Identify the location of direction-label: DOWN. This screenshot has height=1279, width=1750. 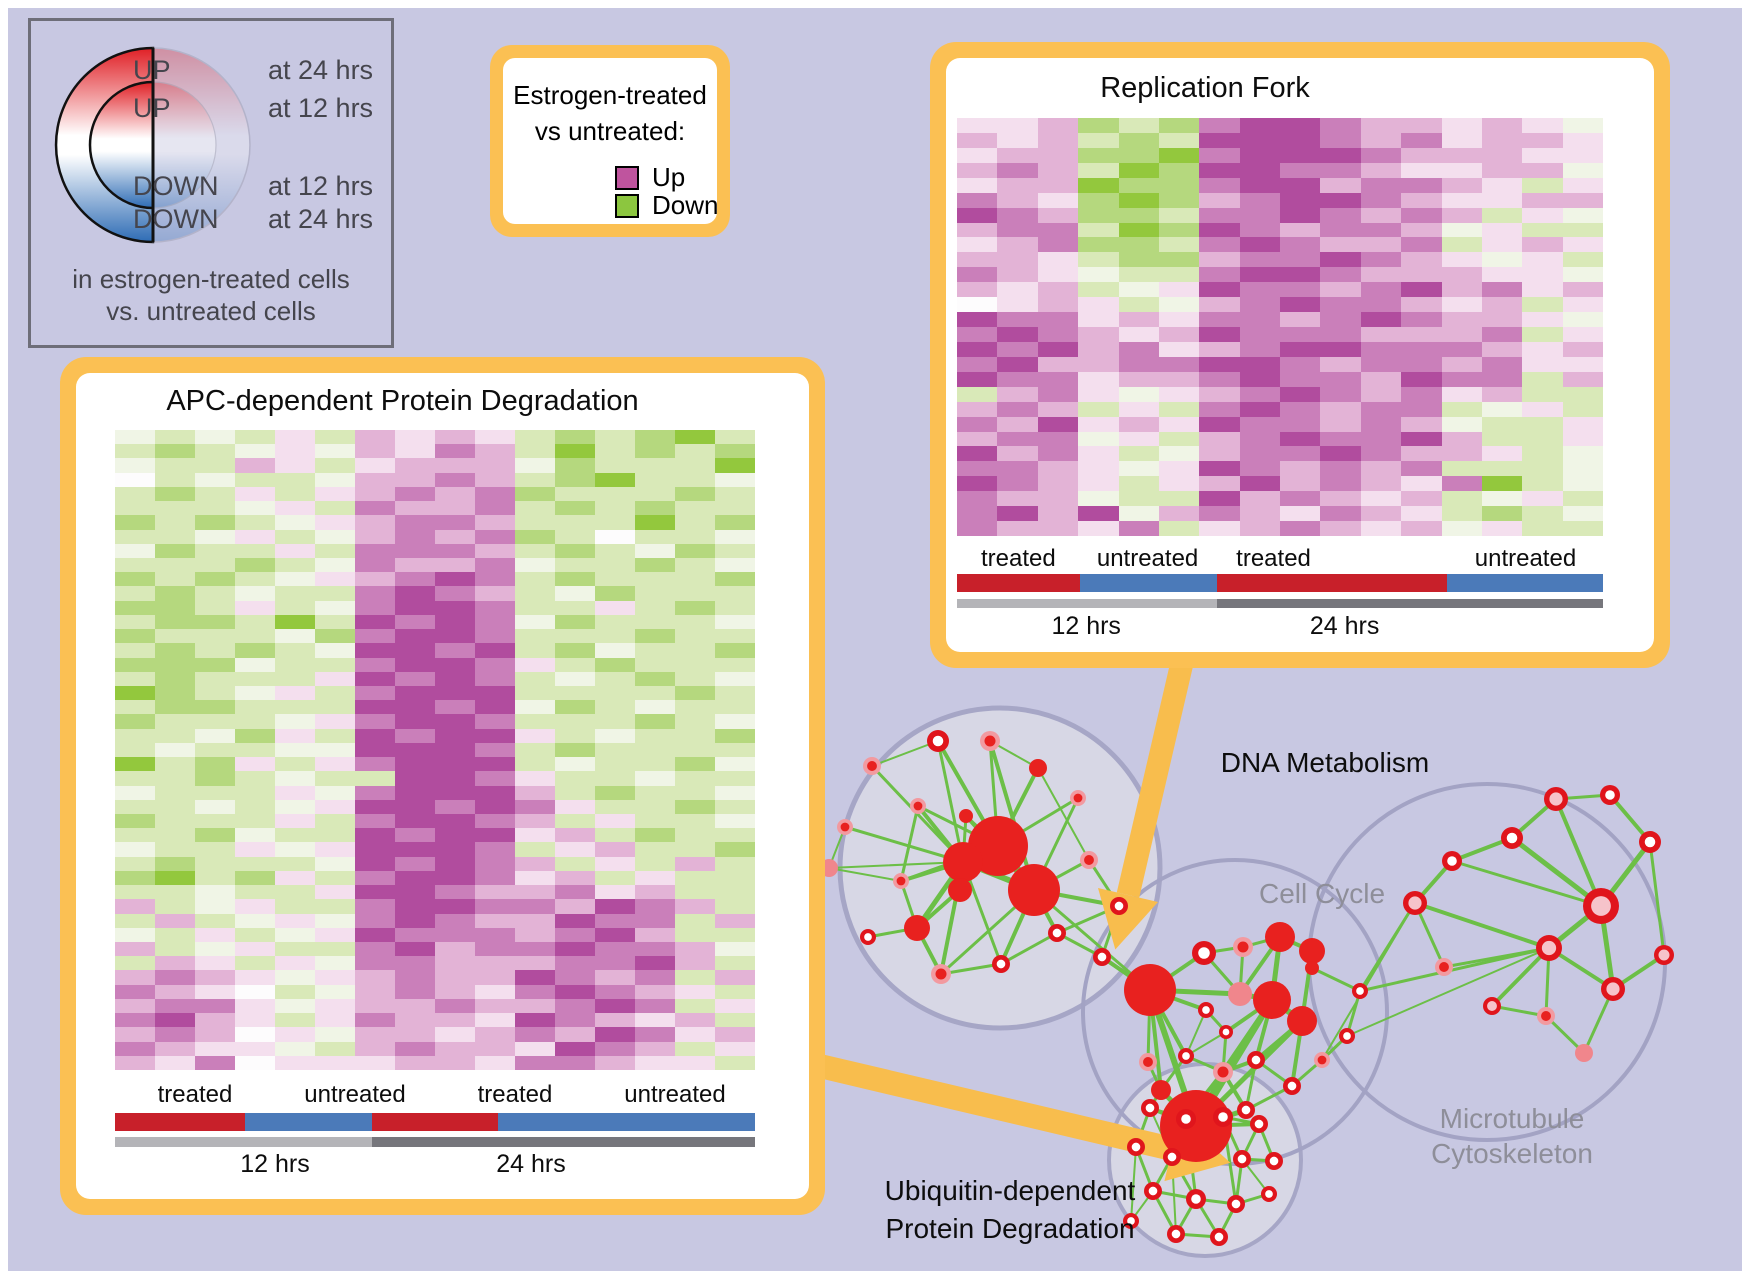
(176, 186).